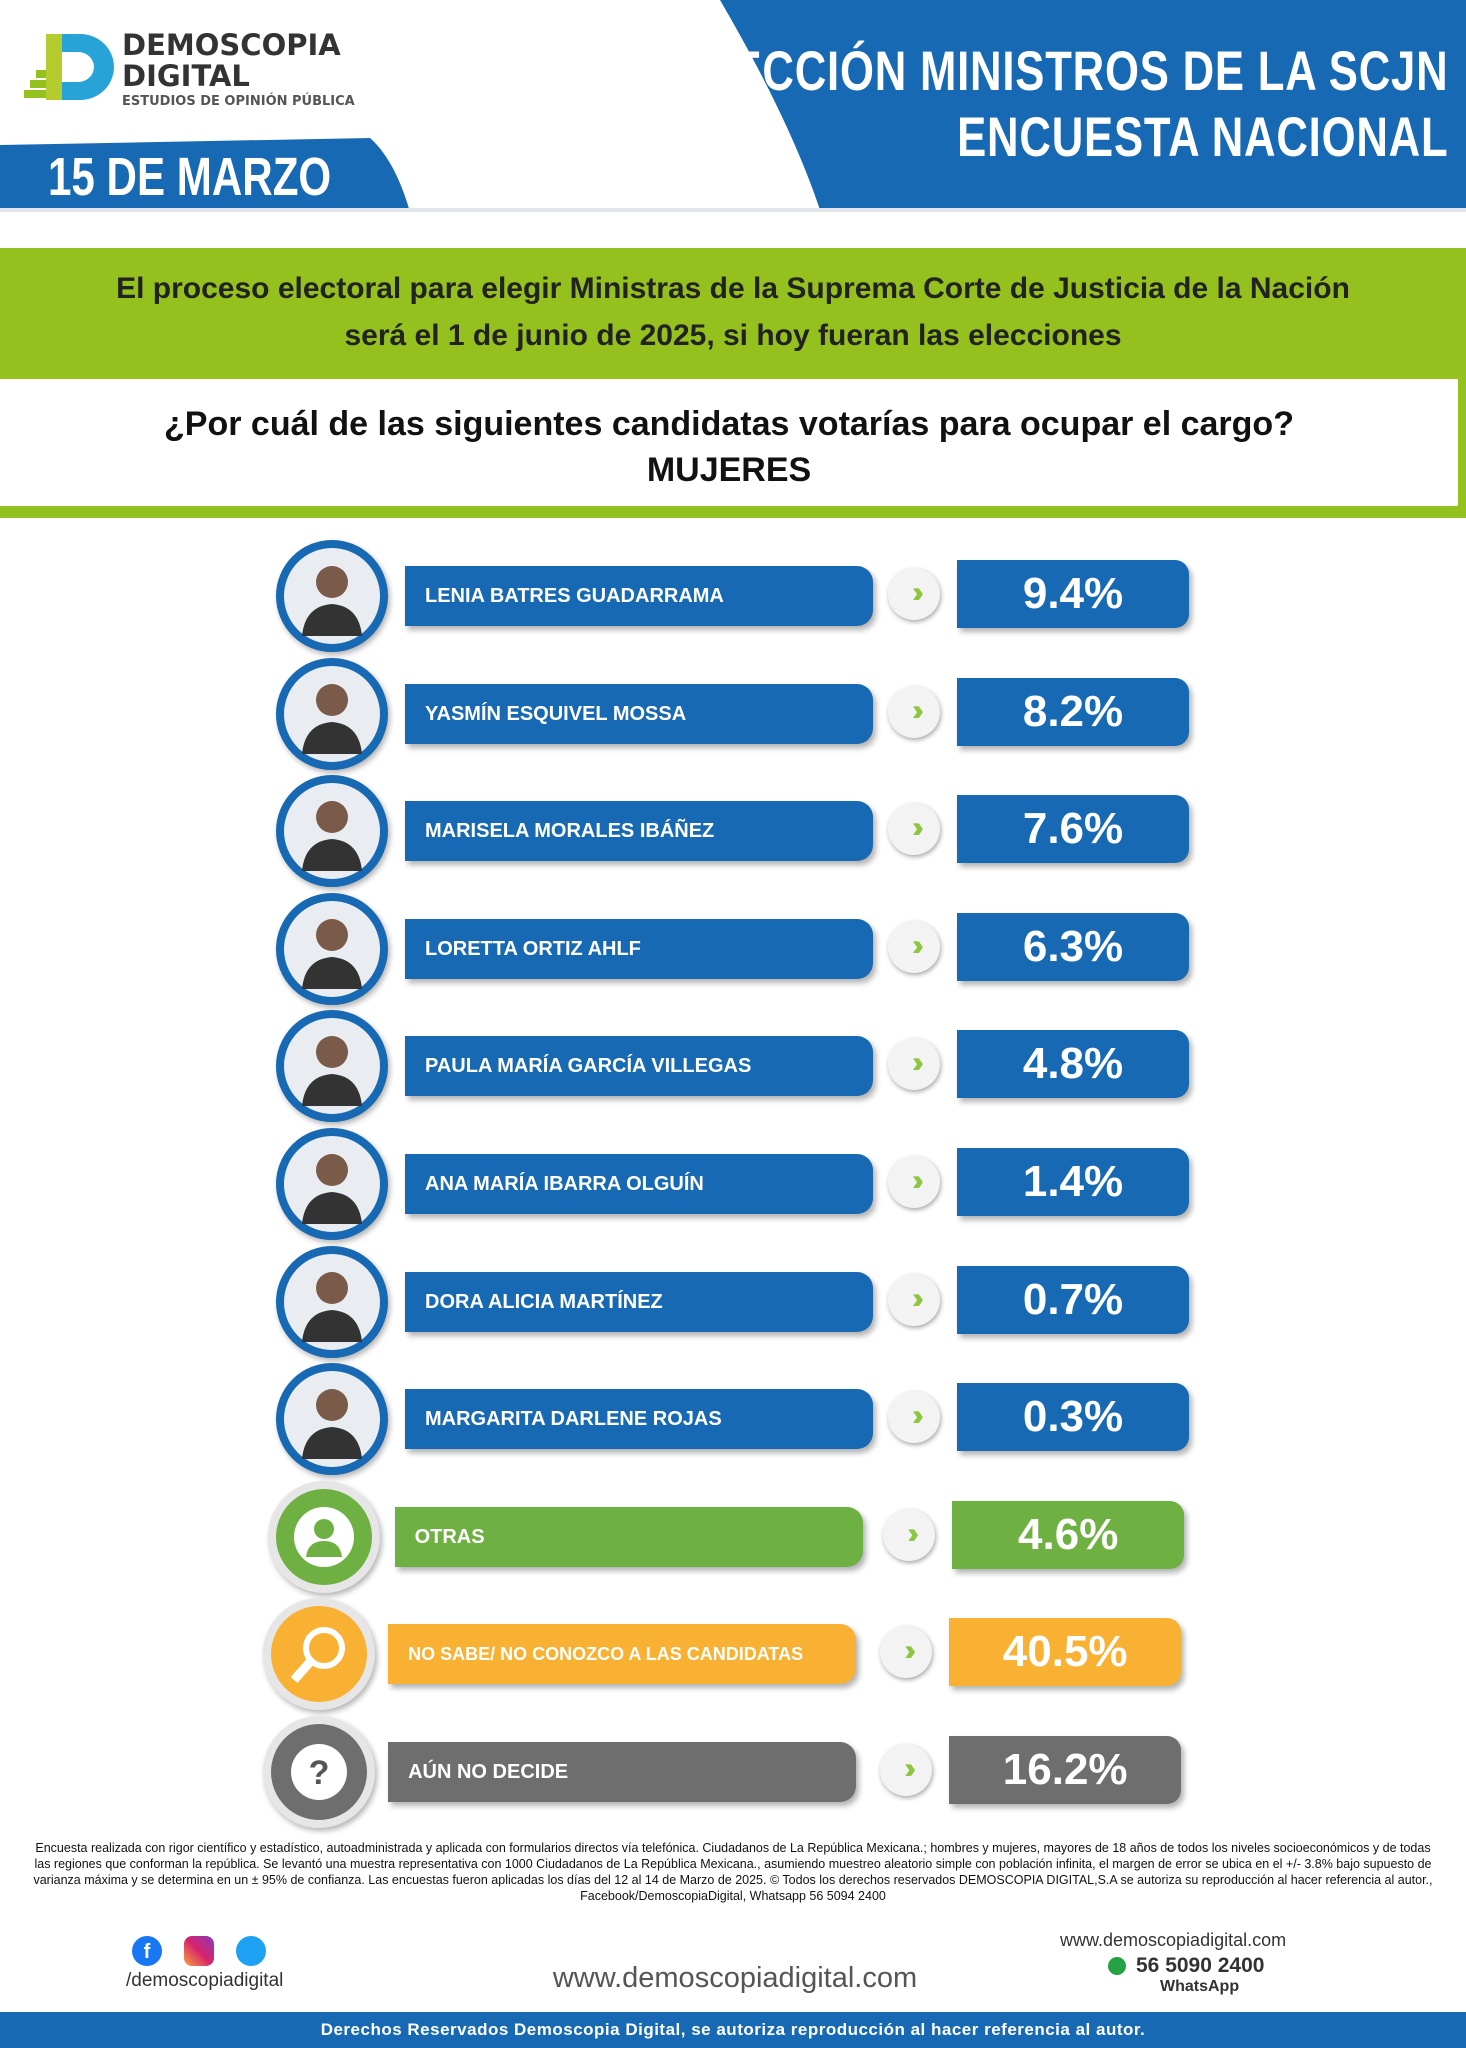 The width and height of the screenshot is (1466, 2048). I want to click on question-subtitle: MUJERES, so click(729, 470).